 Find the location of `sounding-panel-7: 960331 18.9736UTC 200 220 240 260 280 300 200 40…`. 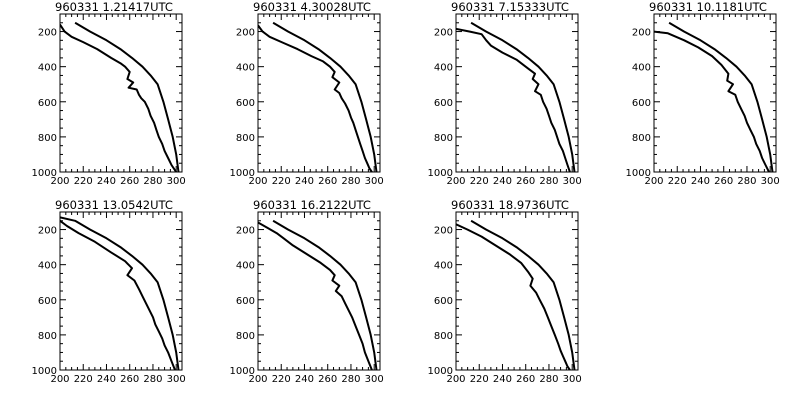

sounding-panel-7: 960331 18.9736UTC 200 220 240 260 280 300 200 40… is located at coordinates (505, 291).